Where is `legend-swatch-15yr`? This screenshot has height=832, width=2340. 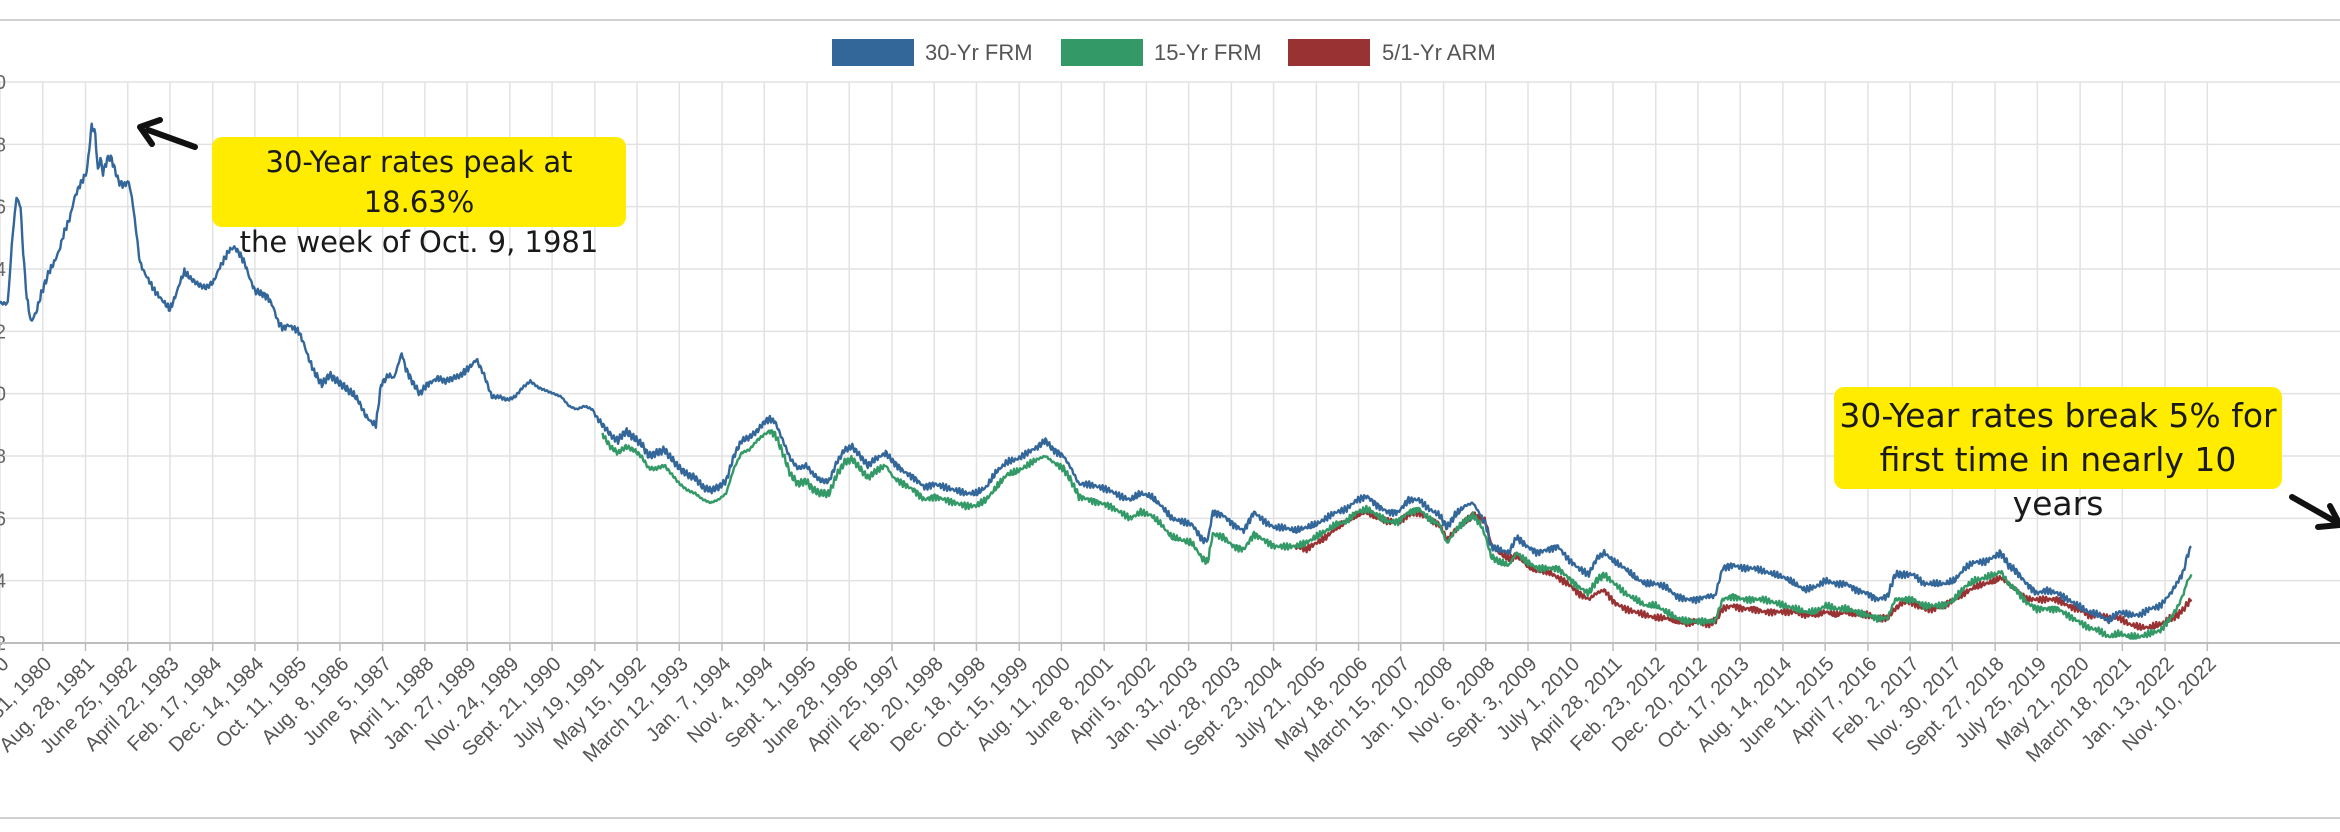
legend-swatch-15yr is located at coordinates (1102, 52).